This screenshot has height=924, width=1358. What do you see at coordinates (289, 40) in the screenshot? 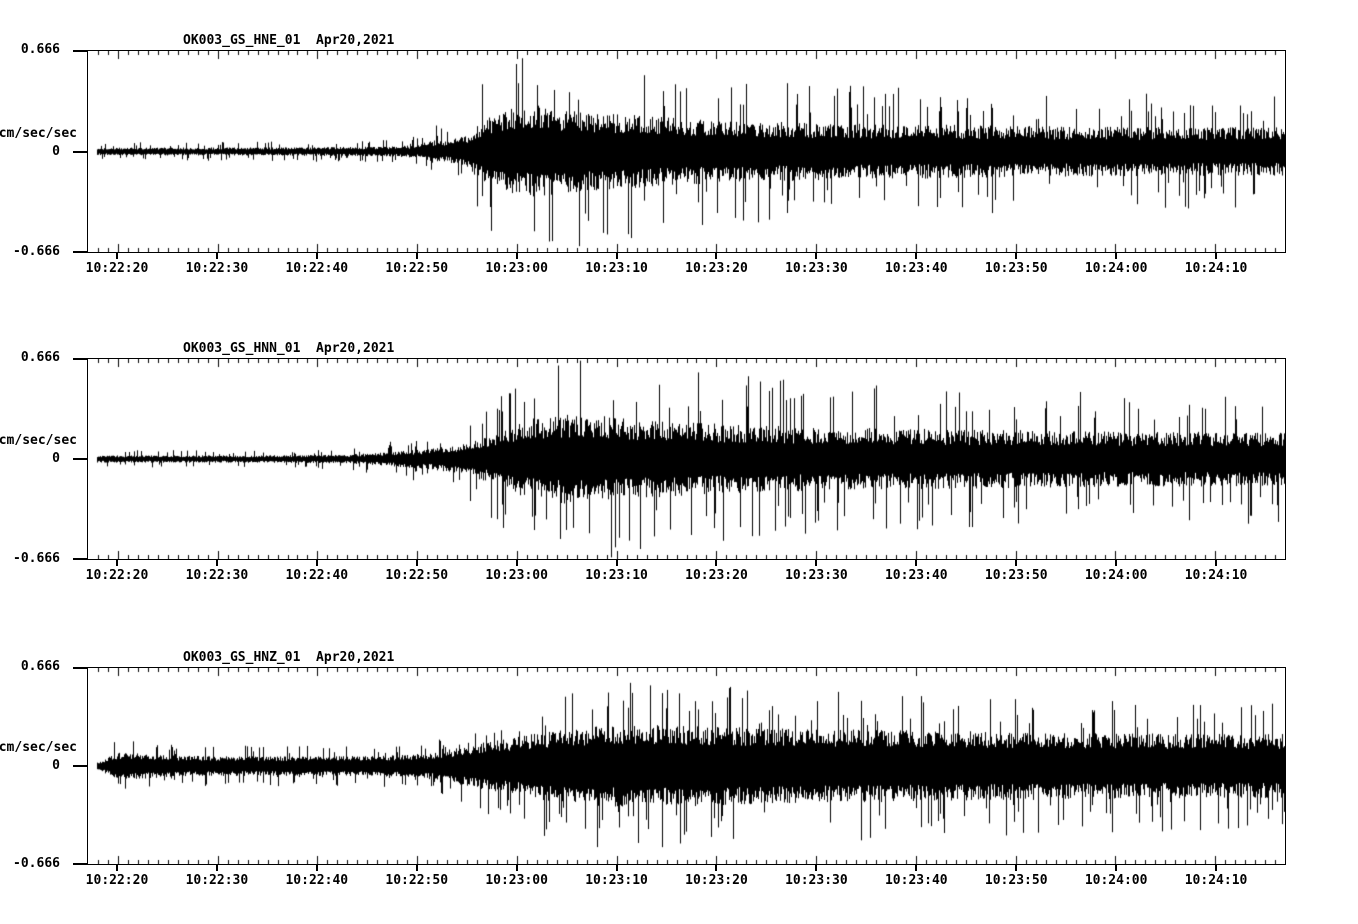
I see `panel-title: OK003_GS_HNE_01 Apr20,2021` at bounding box center [289, 40].